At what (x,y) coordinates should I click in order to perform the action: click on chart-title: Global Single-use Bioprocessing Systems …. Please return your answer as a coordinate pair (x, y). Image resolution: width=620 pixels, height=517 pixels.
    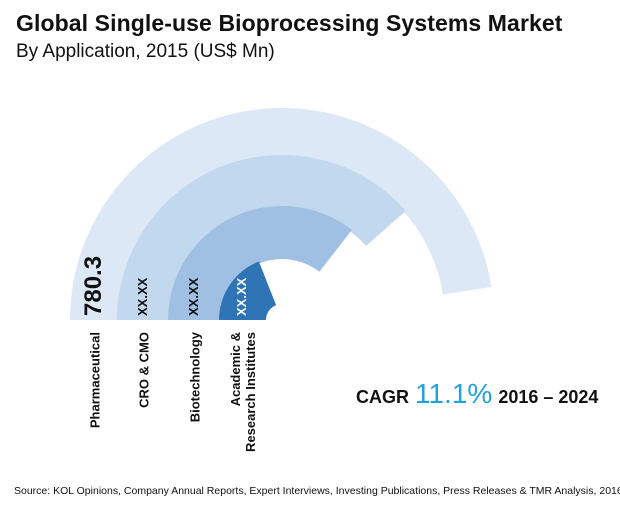
    Looking at the image, I should click on (289, 23).